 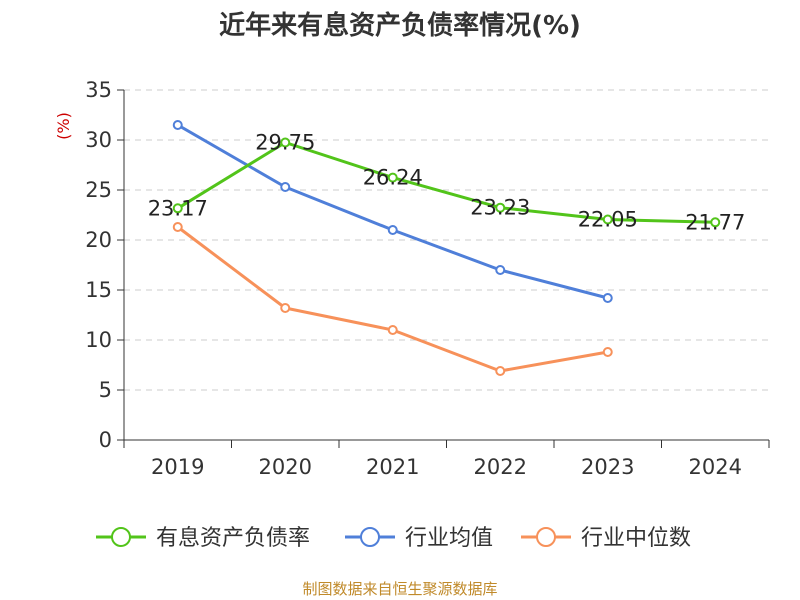 I want to click on y-tick-label-5: 5, so click(x=105, y=390).